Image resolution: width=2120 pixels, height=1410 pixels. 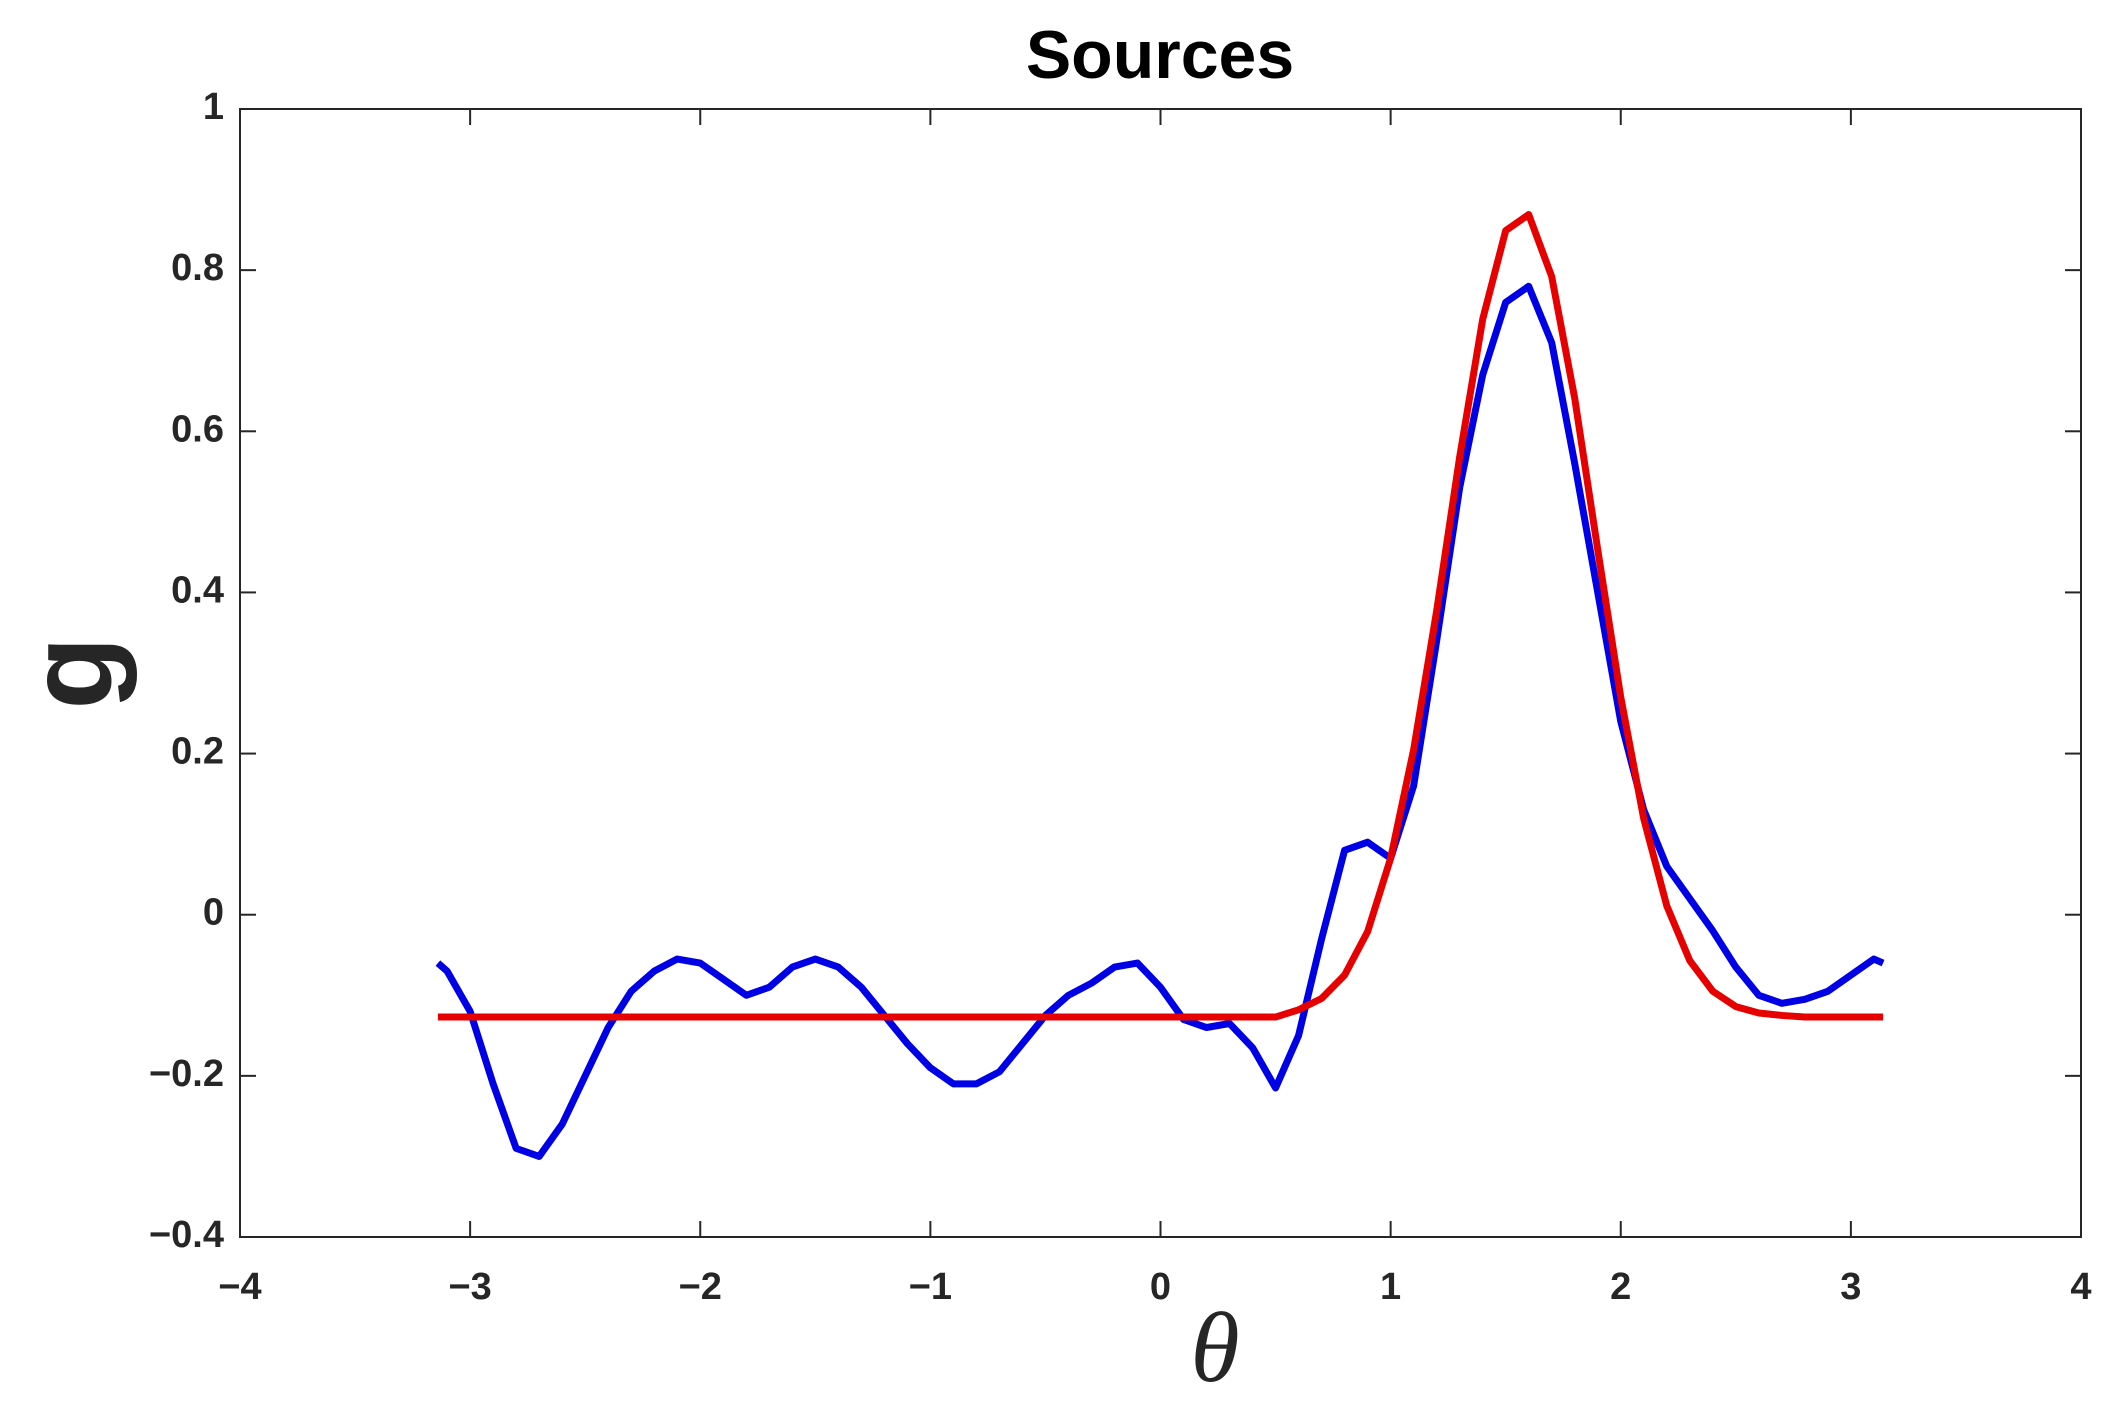 What do you see at coordinates (469, 1287) in the screenshot?
I see `x-tick-label: −3` at bounding box center [469, 1287].